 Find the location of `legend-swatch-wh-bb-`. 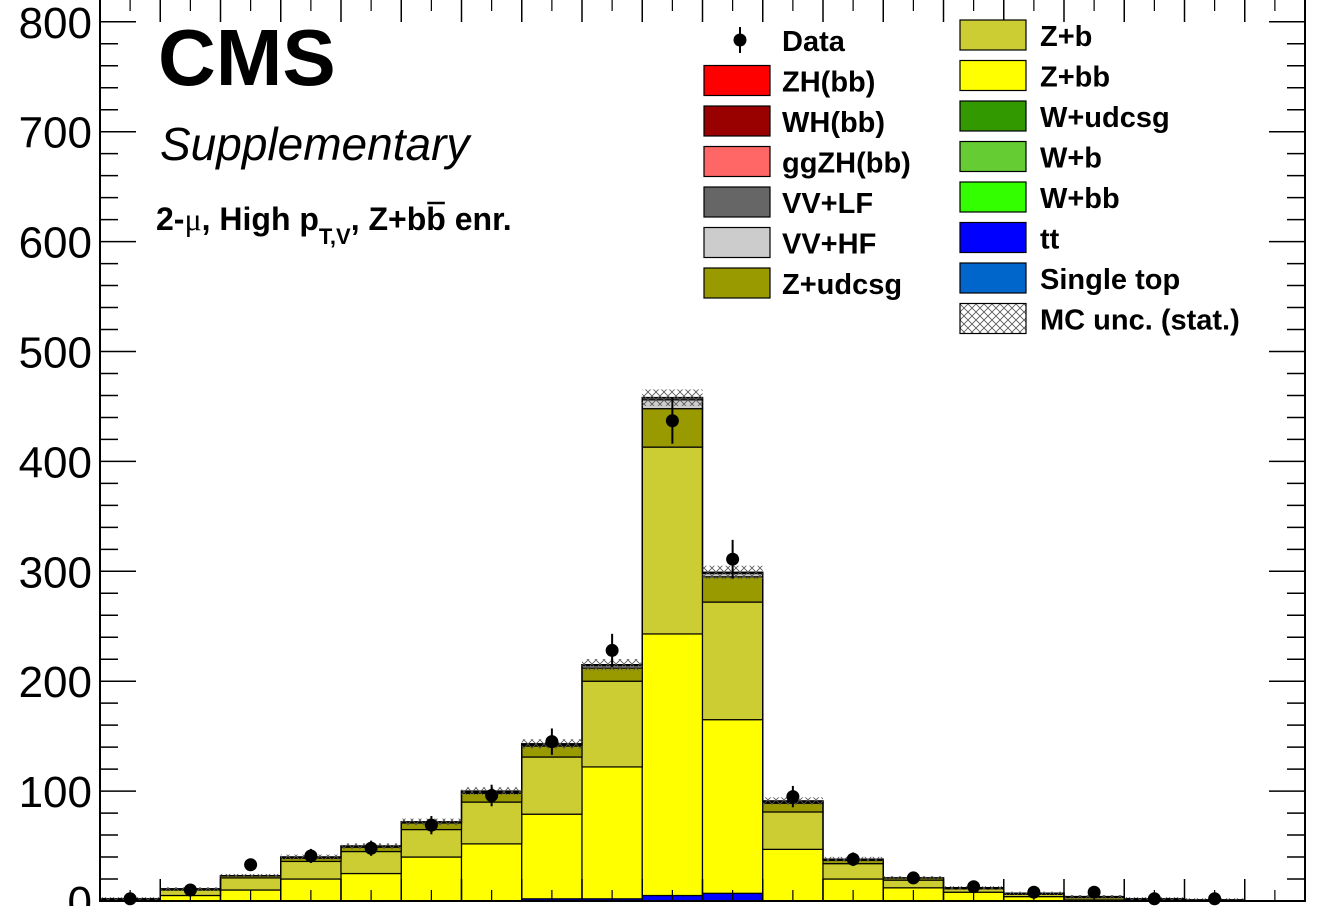

legend-swatch-wh-bb- is located at coordinates (737, 121).